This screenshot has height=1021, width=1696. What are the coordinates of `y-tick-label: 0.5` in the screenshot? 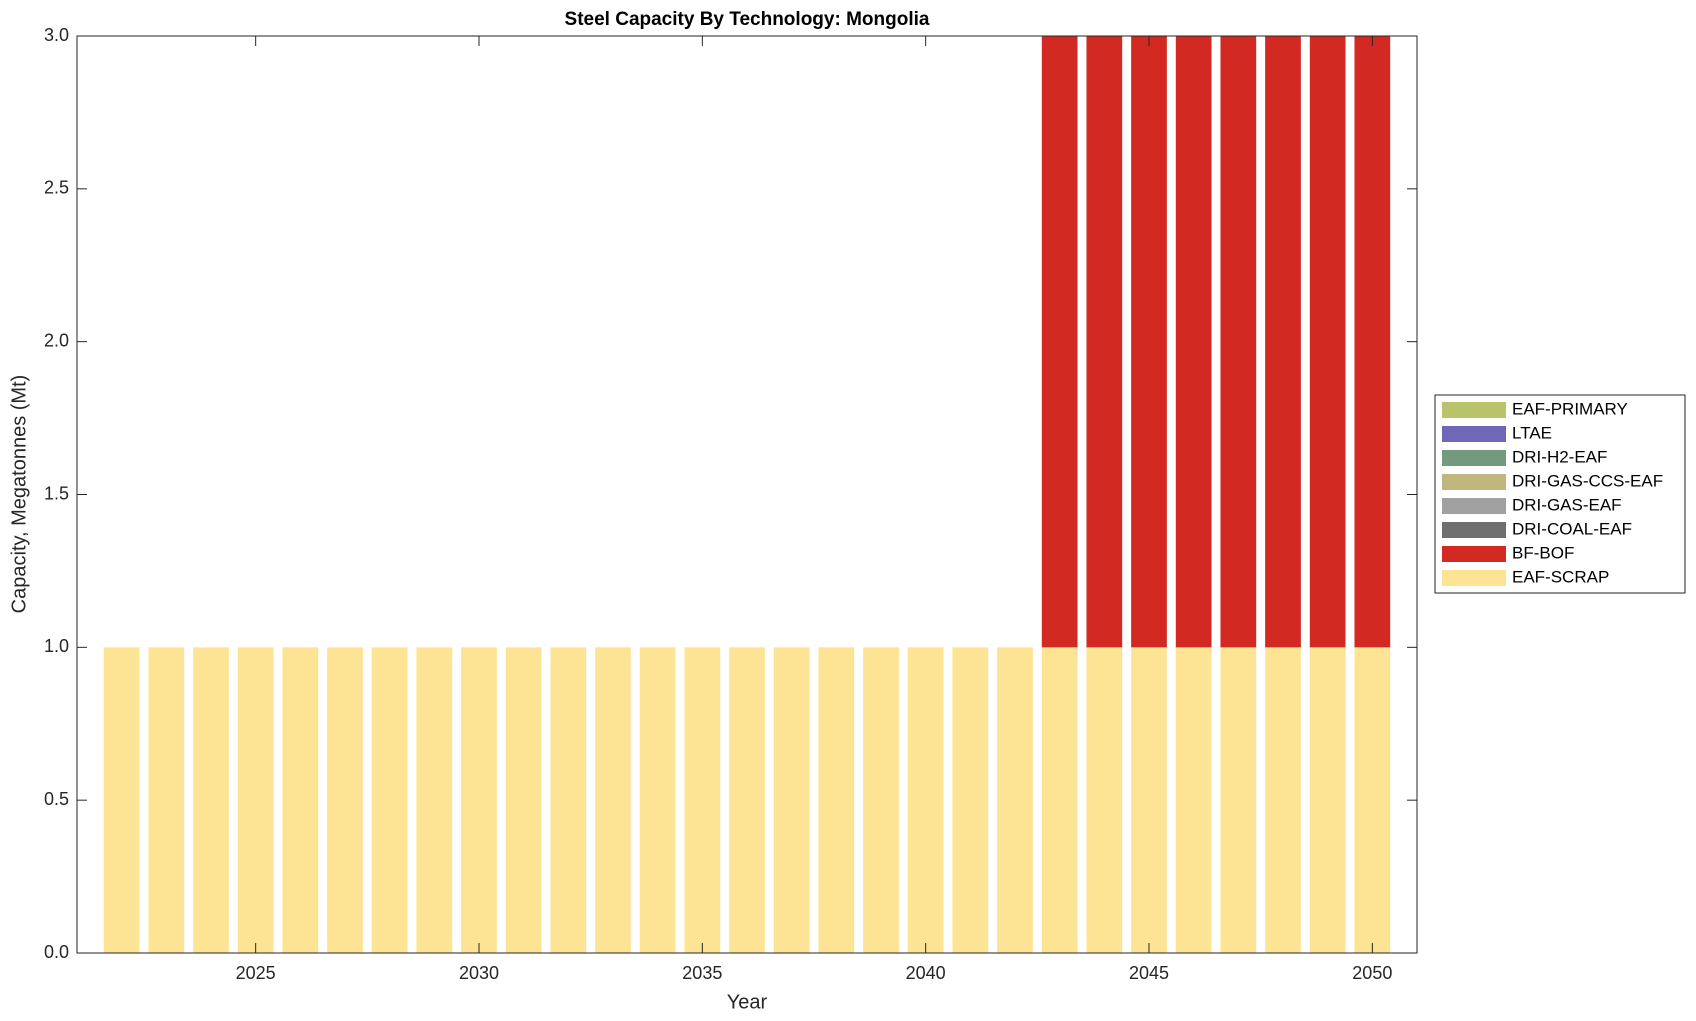 It's located at (56, 799).